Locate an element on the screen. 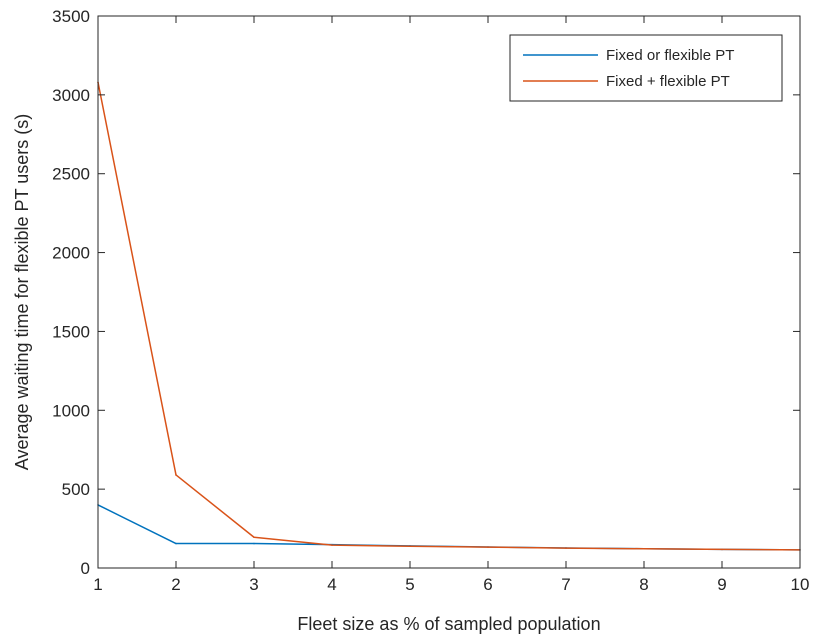  y-tick-label: 1000 is located at coordinates (71, 410).